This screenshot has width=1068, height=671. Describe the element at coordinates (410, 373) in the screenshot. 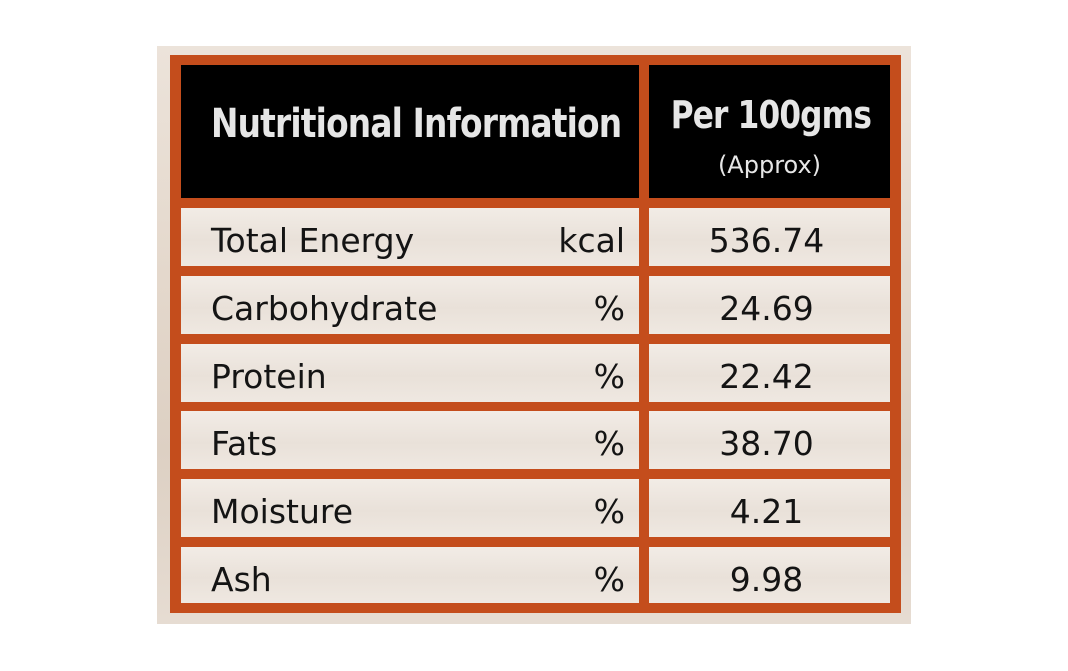

I see `table-row: Protein %` at that location.